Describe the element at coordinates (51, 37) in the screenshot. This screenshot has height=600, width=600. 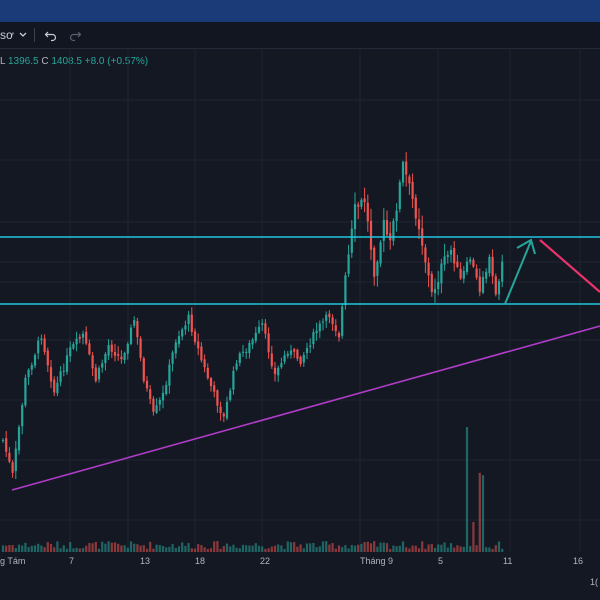
I see `undo-icon` at that location.